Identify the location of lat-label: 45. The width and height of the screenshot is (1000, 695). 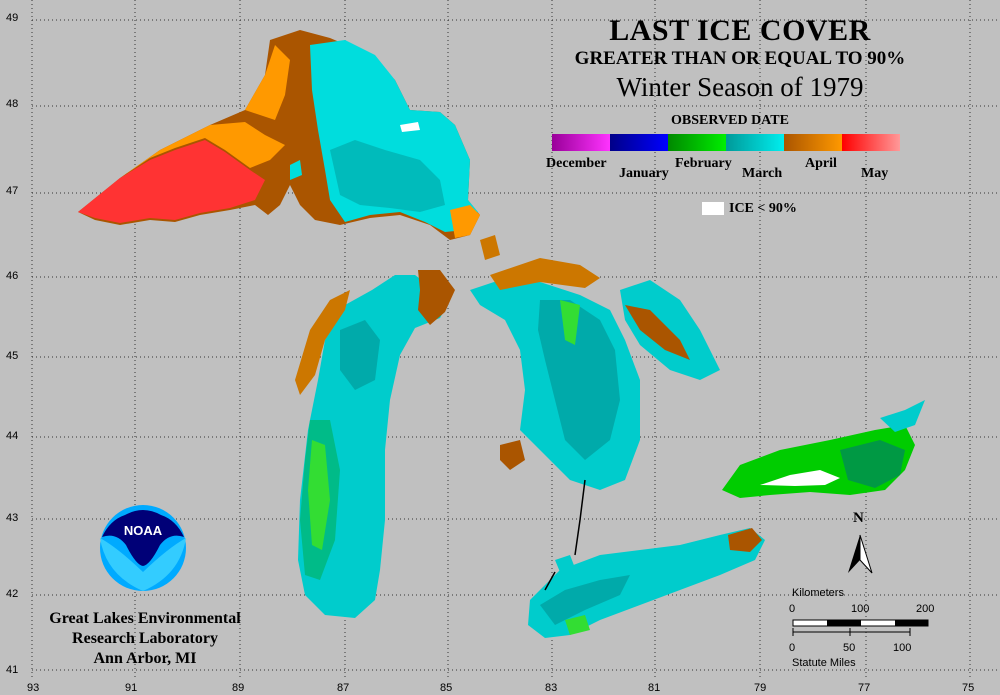
(12, 356).